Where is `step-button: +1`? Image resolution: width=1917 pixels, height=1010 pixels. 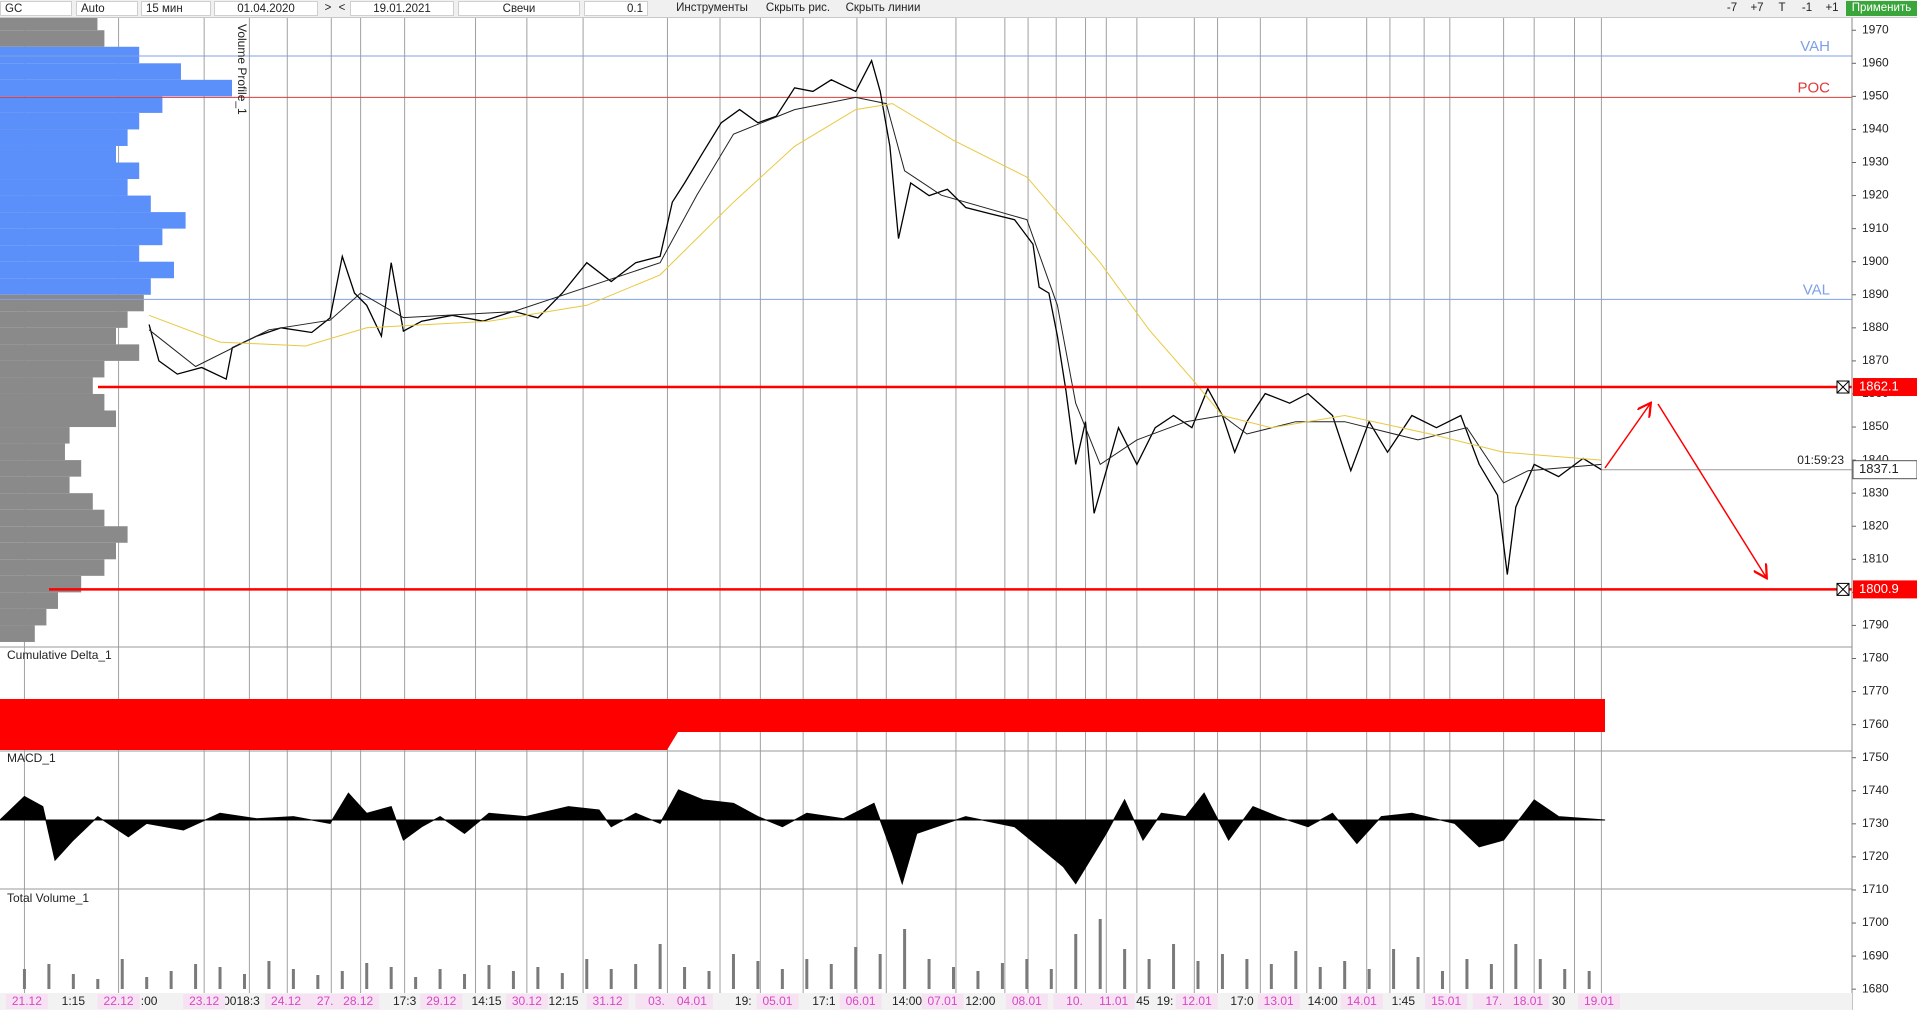
step-button: +1 is located at coordinates (1832, 8).